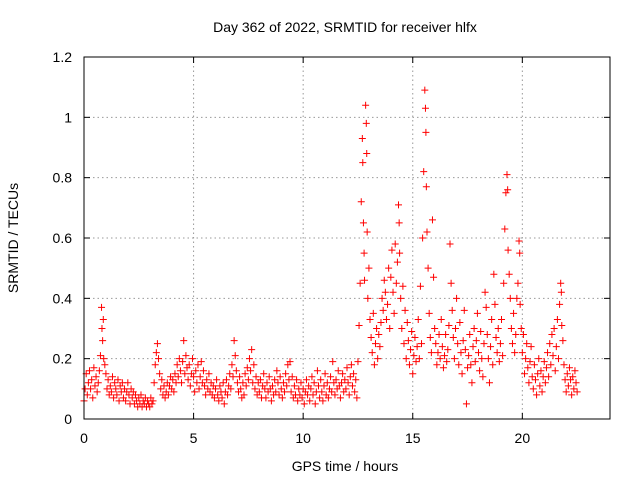 This screenshot has width=640, height=485. I want to click on y-axis-label: SRMTID / TECUs, so click(13, 238).